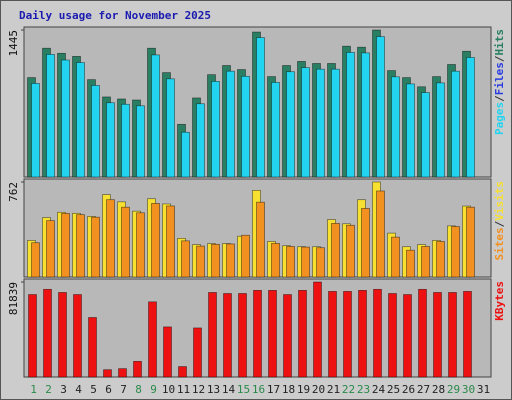 The width and height of the screenshot is (512, 400). Describe the element at coordinates (499, 201) in the screenshot. I see `legend-entry: Visits` at that location.